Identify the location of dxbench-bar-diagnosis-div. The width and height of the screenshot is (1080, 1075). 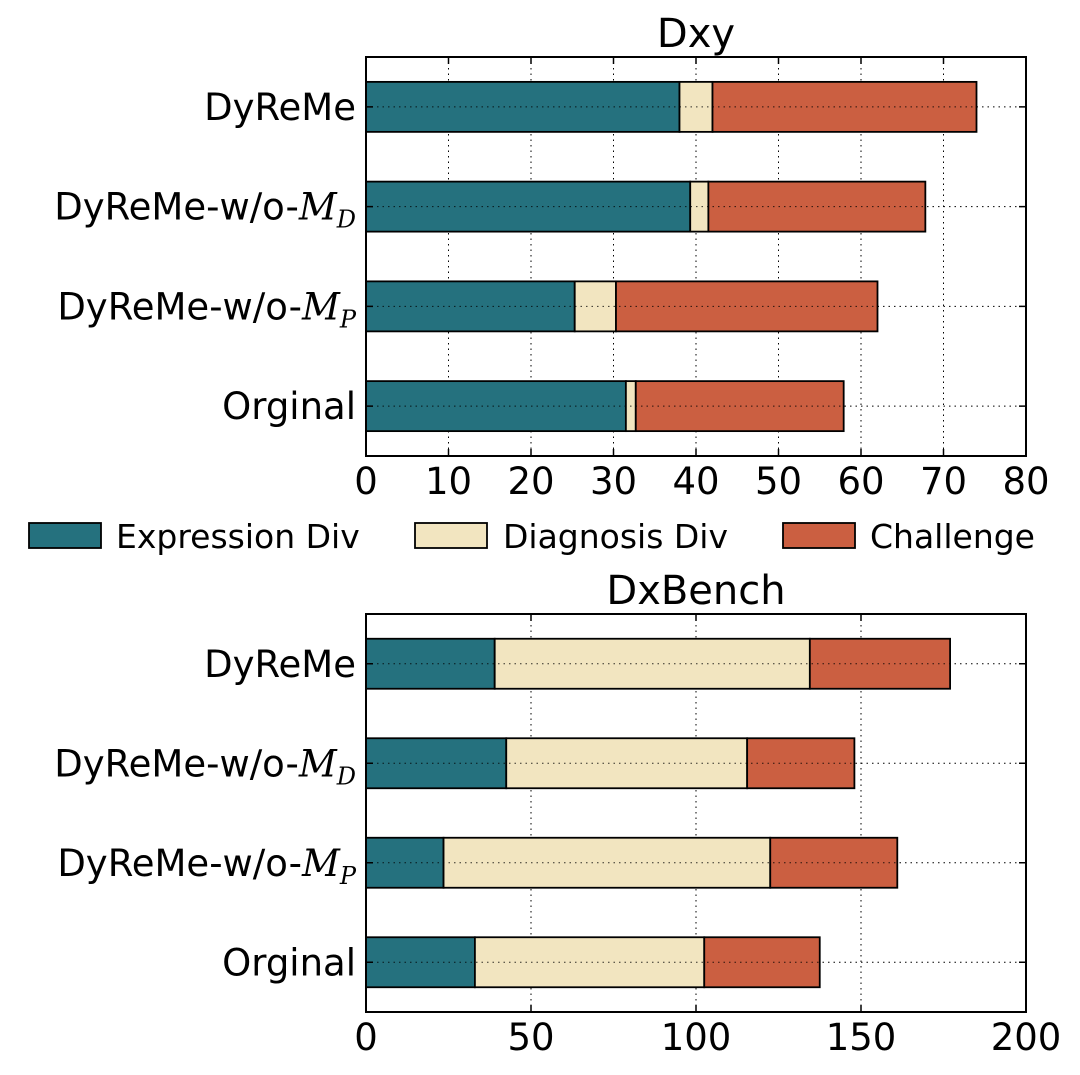
(589, 962).